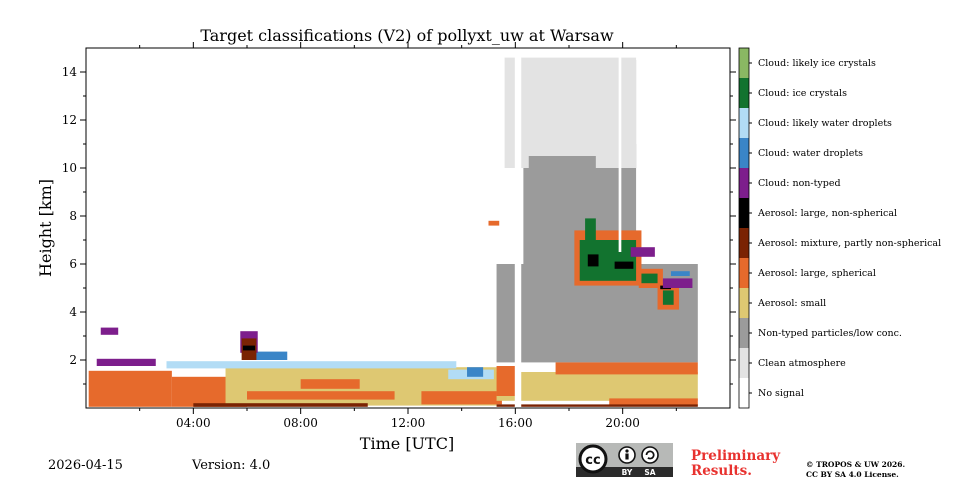  Describe the element at coordinates (791, 303) in the screenshot. I see `colorbar-label-3: Aerosol: small` at that location.